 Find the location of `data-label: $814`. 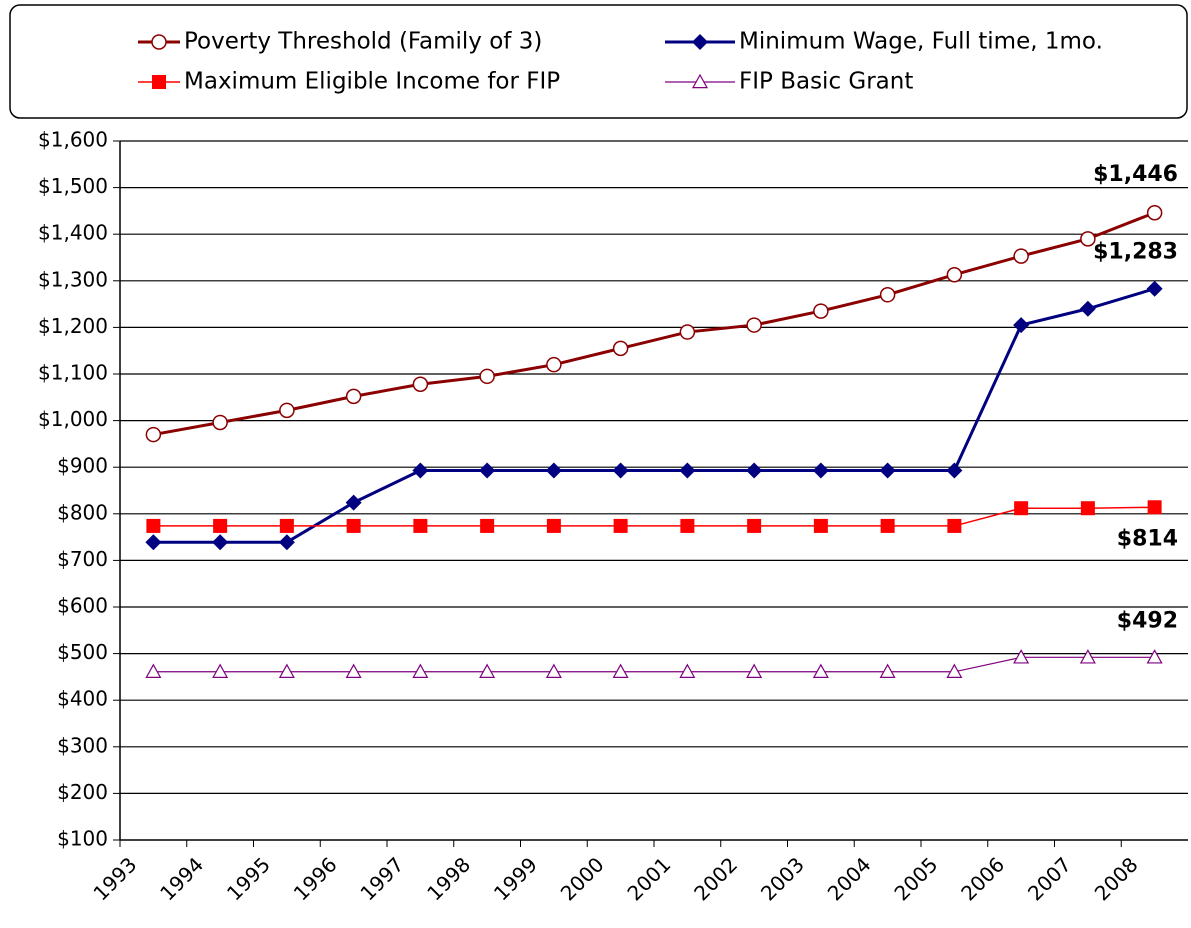

data-label: $814 is located at coordinates (1147, 538).